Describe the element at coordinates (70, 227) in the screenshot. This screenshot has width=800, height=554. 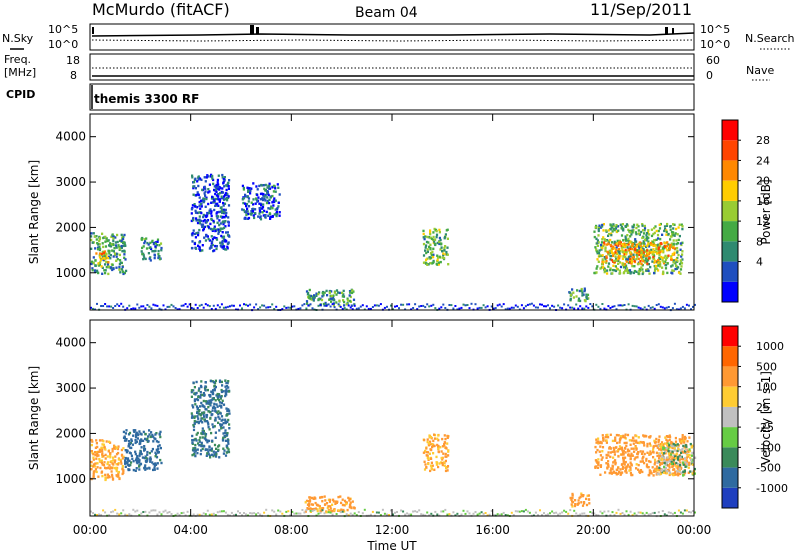
I see `y-tick-label: 2000` at that location.